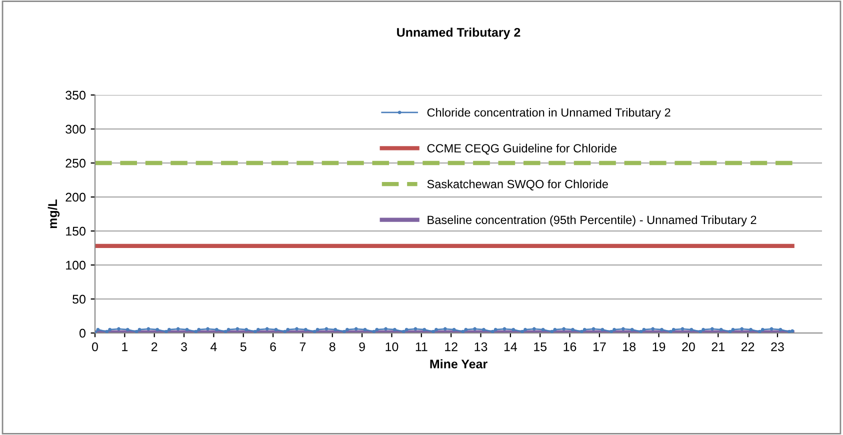 The width and height of the screenshot is (843, 435). Describe the element at coordinates (184, 347) in the screenshot. I see `x-tick-label: 3` at that location.